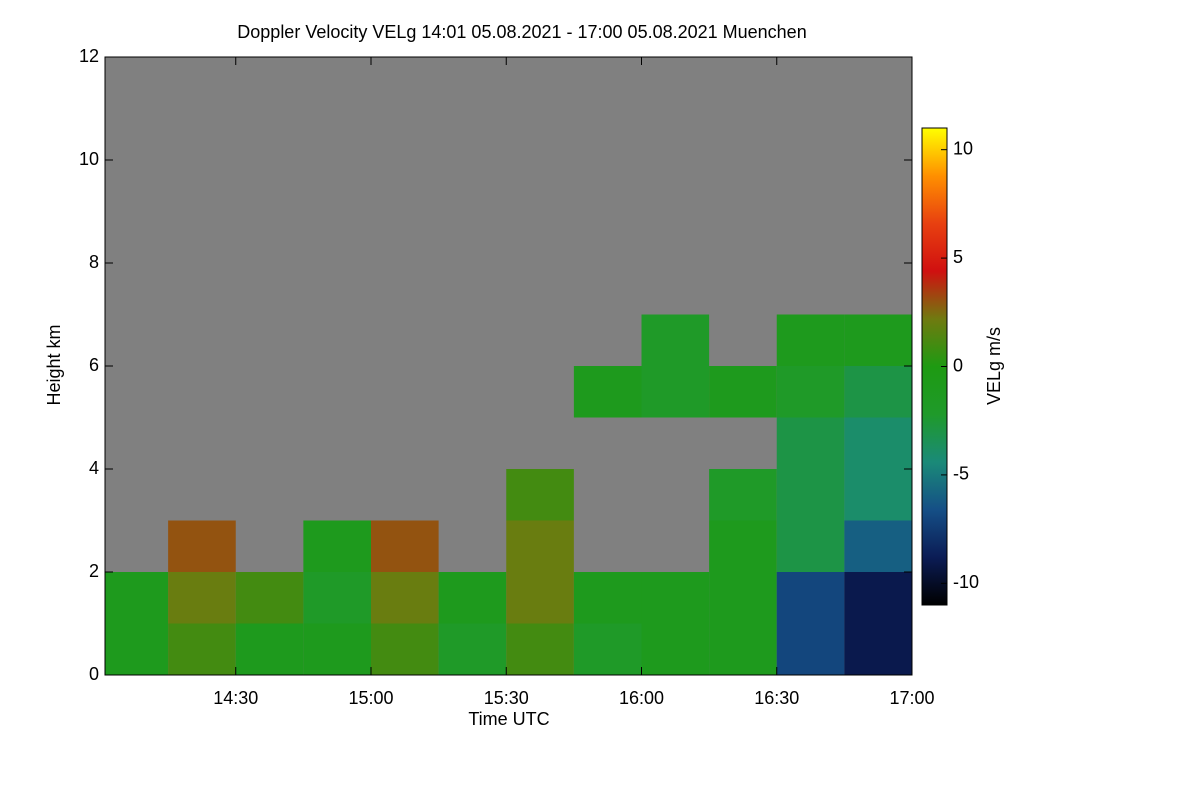  I want to click on y-axis-label: Height km, so click(54, 364).